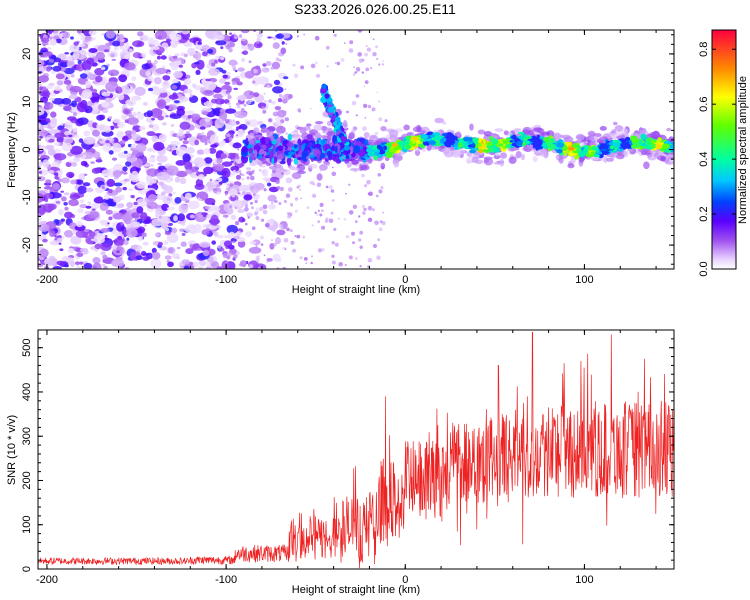 Image resolution: width=750 pixels, height=600 pixels. I want to click on colorbar-tick-label: 0.2, so click(704, 213).